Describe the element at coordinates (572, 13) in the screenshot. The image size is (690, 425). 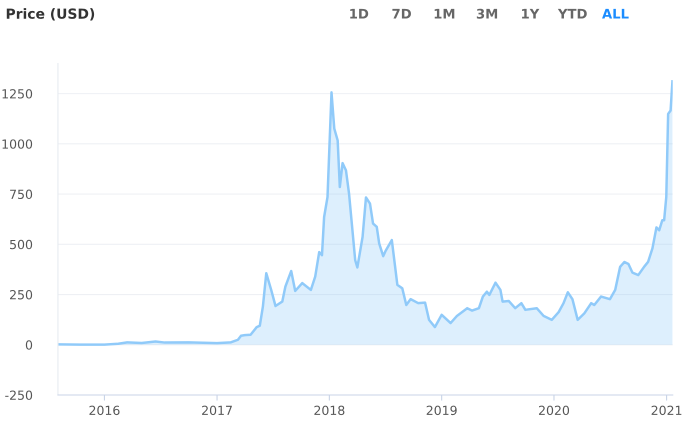
I see `text: YTD` at that location.